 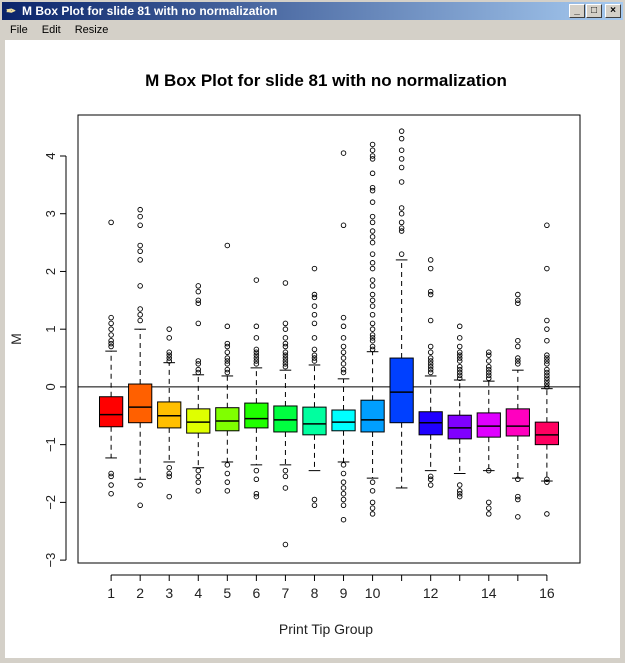 What do you see at coordinates (613, 11) in the screenshot?
I see `close-button: ×` at bounding box center [613, 11].